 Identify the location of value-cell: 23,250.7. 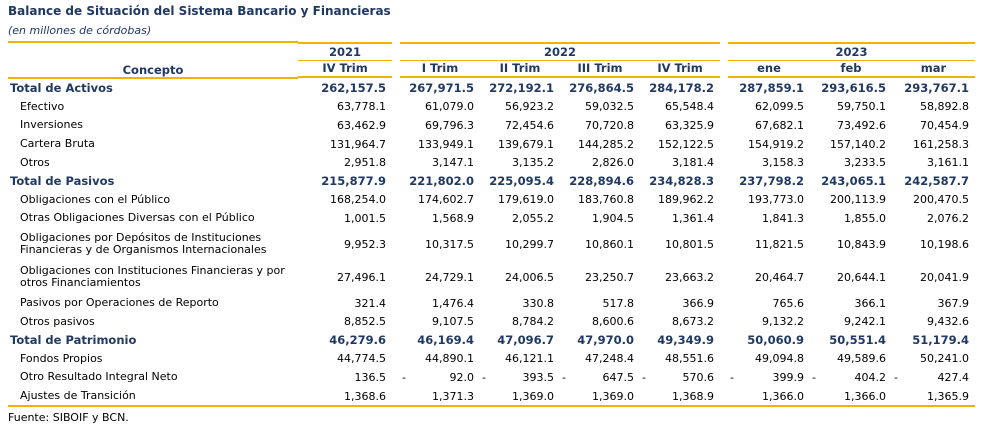
(600, 277).